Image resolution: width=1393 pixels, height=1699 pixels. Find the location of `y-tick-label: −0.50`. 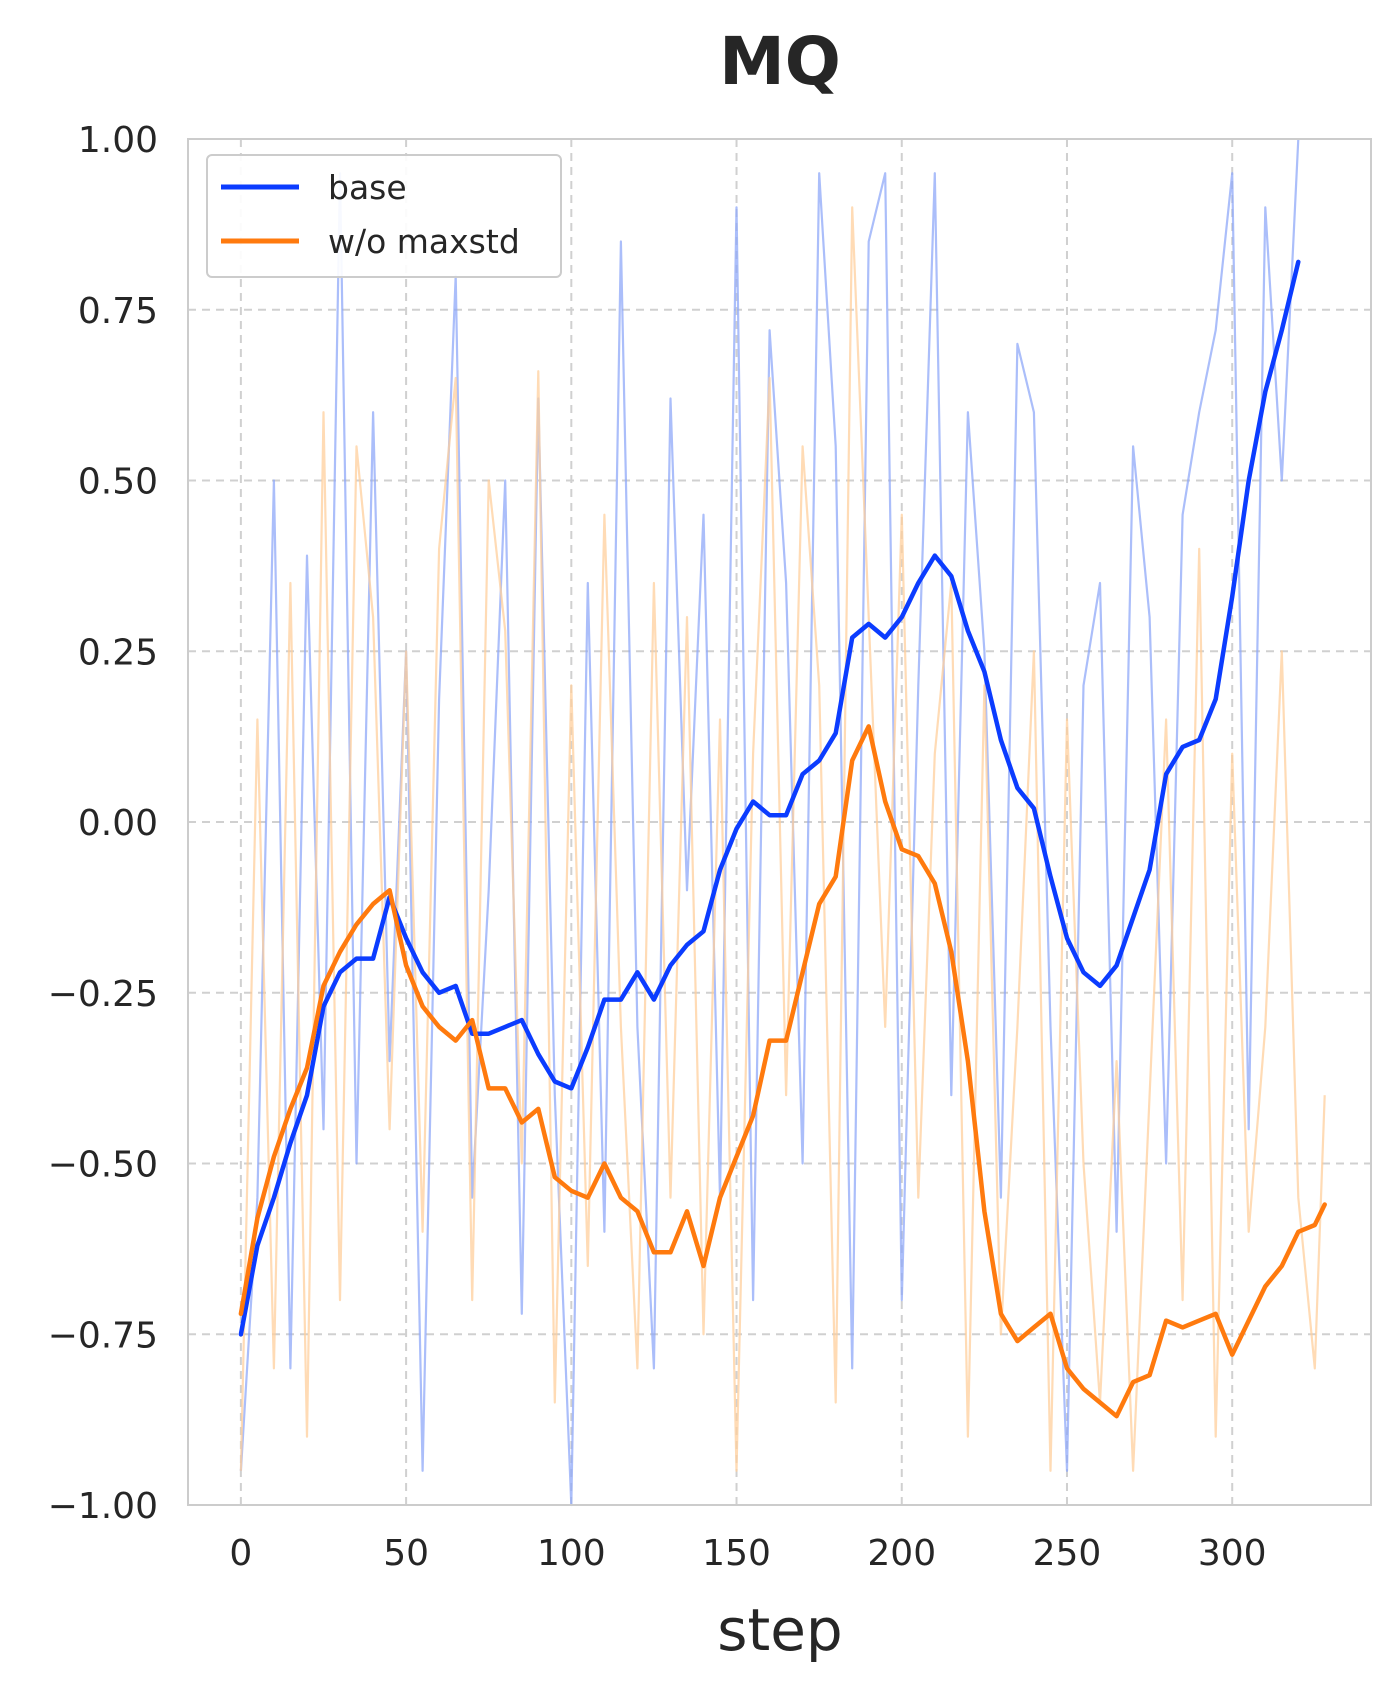

y-tick-label: −0.50 is located at coordinates (103, 1165).